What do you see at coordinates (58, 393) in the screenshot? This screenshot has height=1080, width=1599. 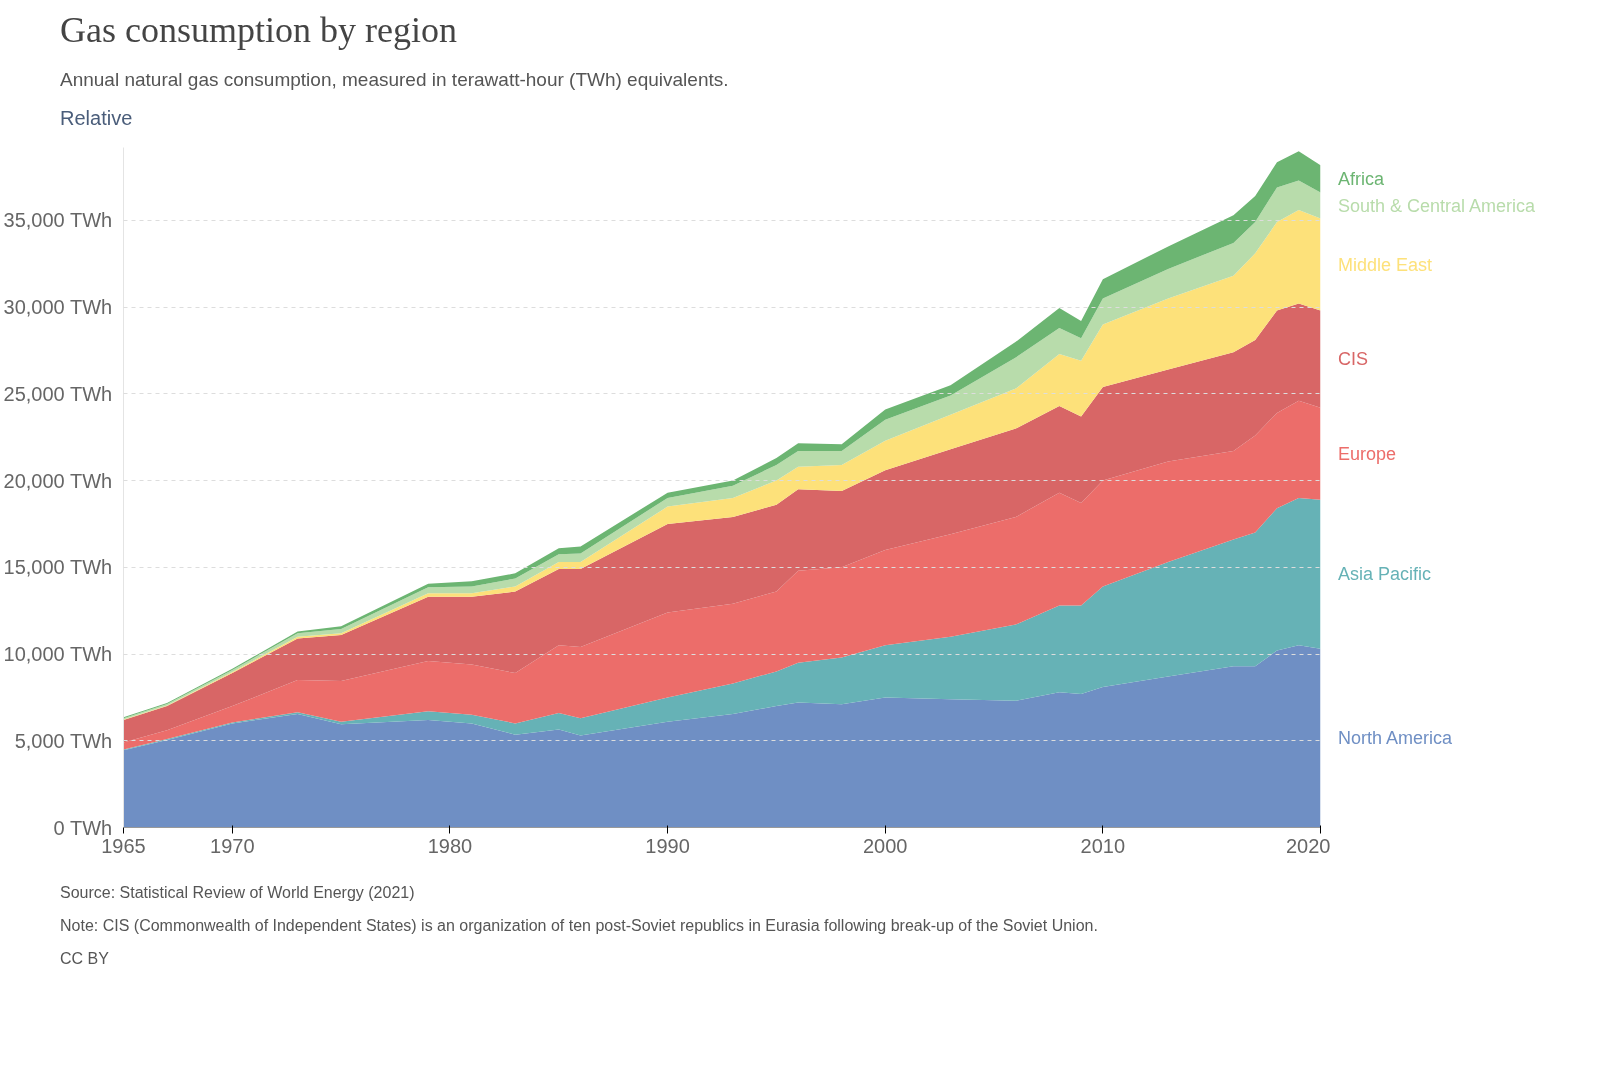 I see `y-tick-label: 25,000 TWh` at bounding box center [58, 393].